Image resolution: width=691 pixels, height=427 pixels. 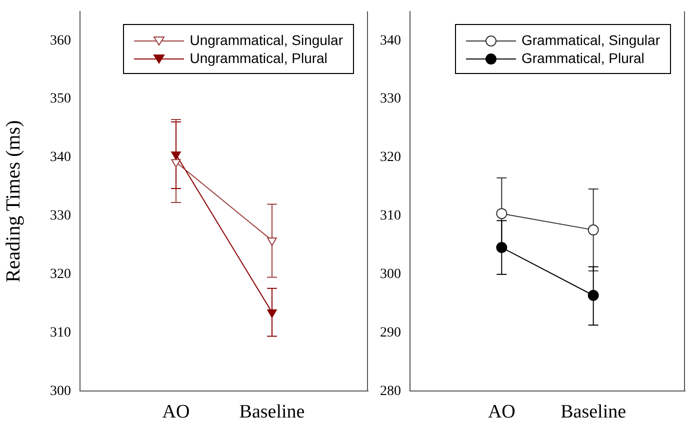 What do you see at coordinates (583, 58) in the screenshot?
I see `legend-label: Grammatical, Plural` at bounding box center [583, 58].